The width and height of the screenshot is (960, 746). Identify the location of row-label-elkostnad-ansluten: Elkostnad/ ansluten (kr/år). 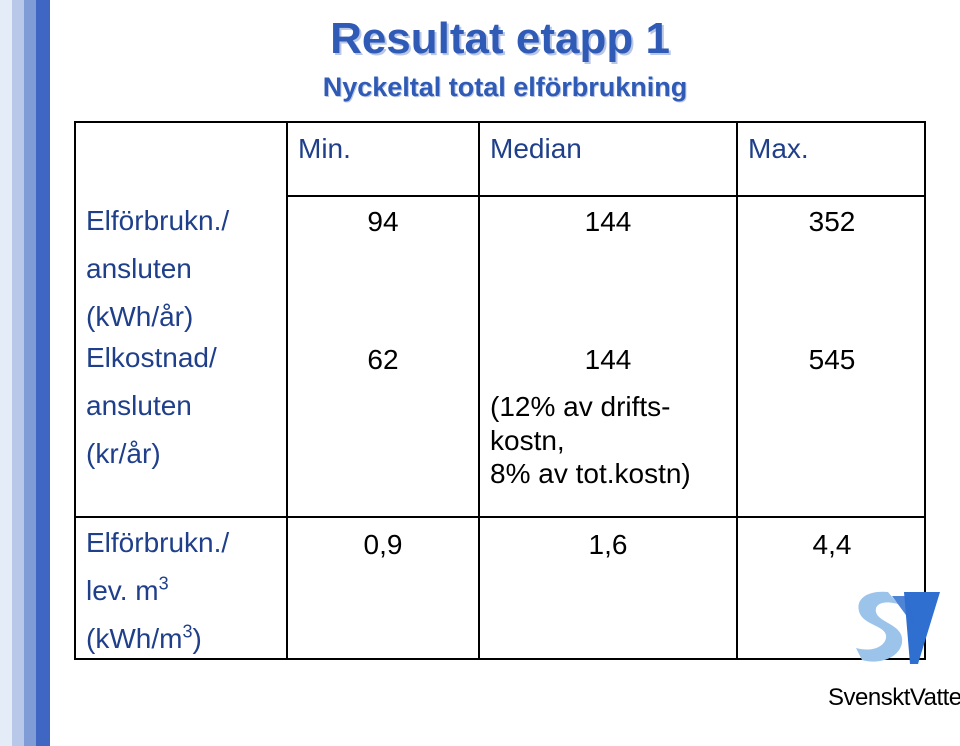
(151, 406).